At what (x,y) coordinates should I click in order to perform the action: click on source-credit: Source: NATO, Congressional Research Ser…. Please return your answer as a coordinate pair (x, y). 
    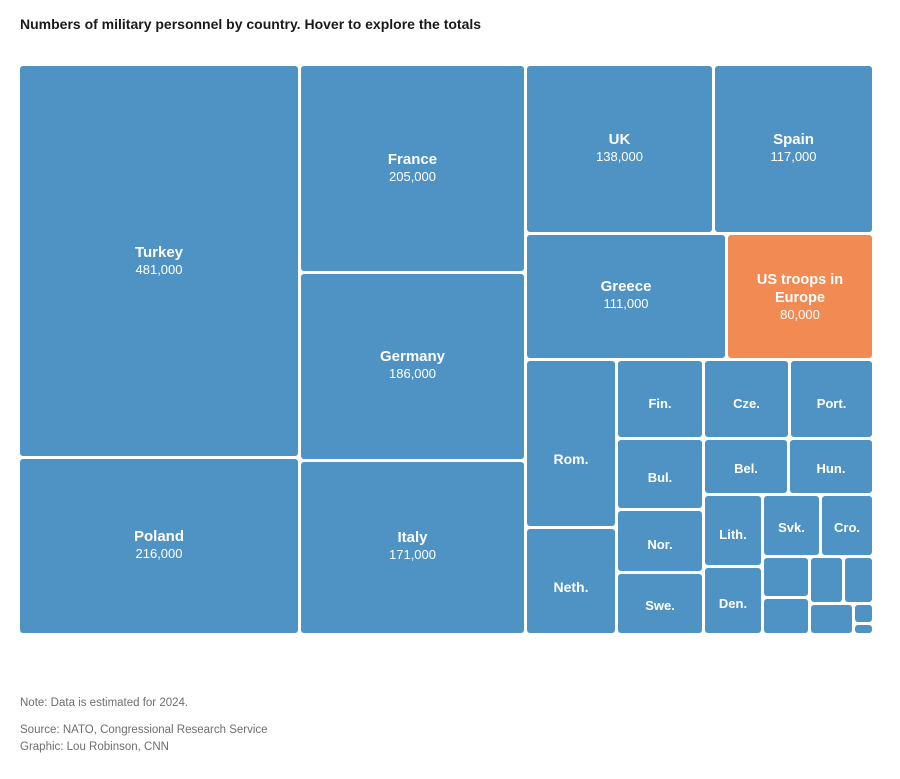
    Looking at the image, I should click on (144, 730).